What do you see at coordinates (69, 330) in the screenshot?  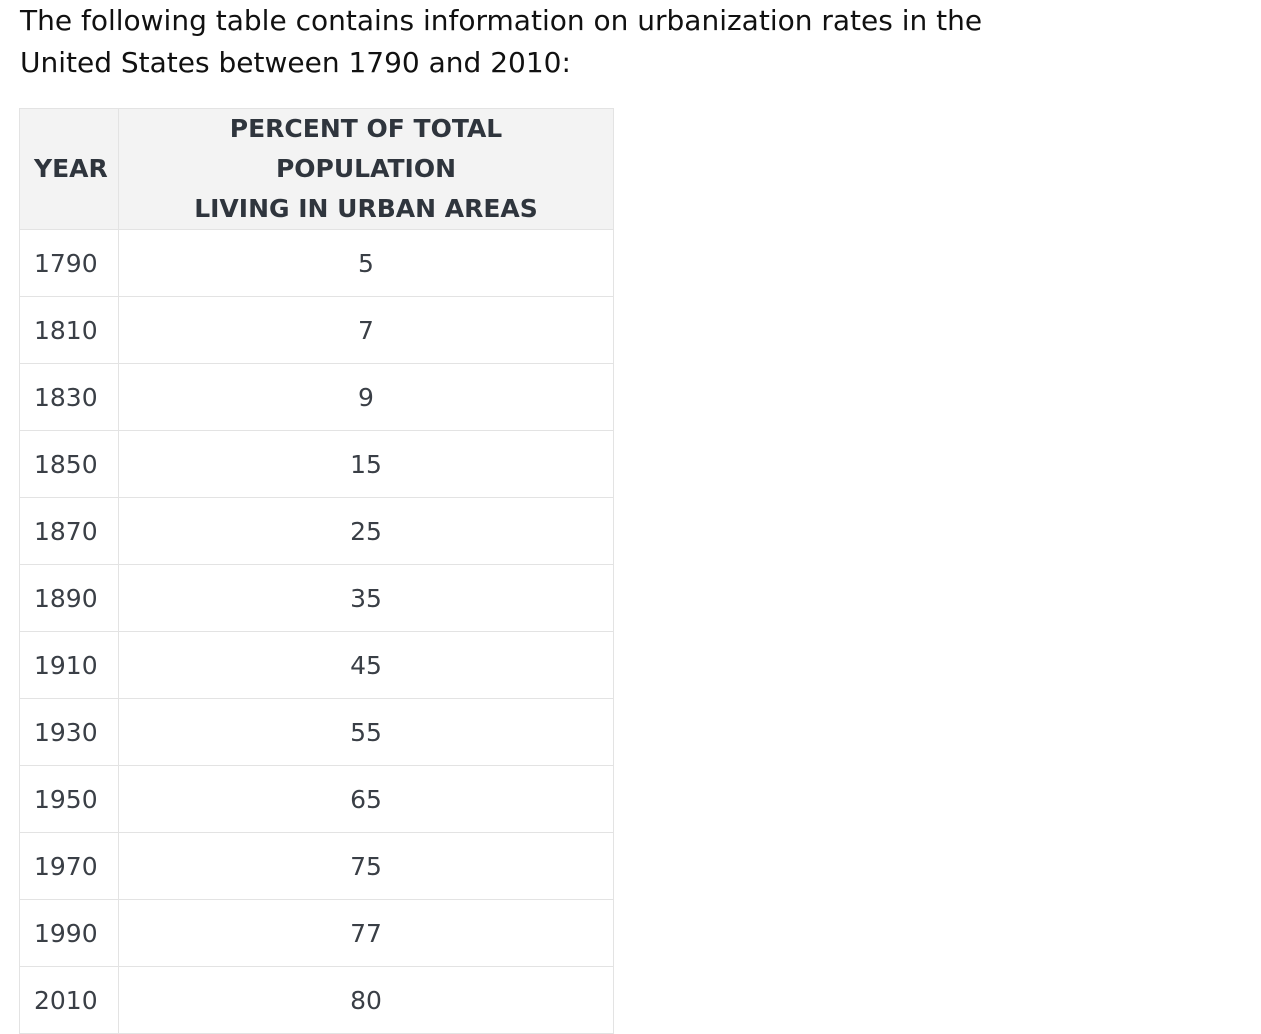 I see `cell-year: 1810` at bounding box center [69, 330].